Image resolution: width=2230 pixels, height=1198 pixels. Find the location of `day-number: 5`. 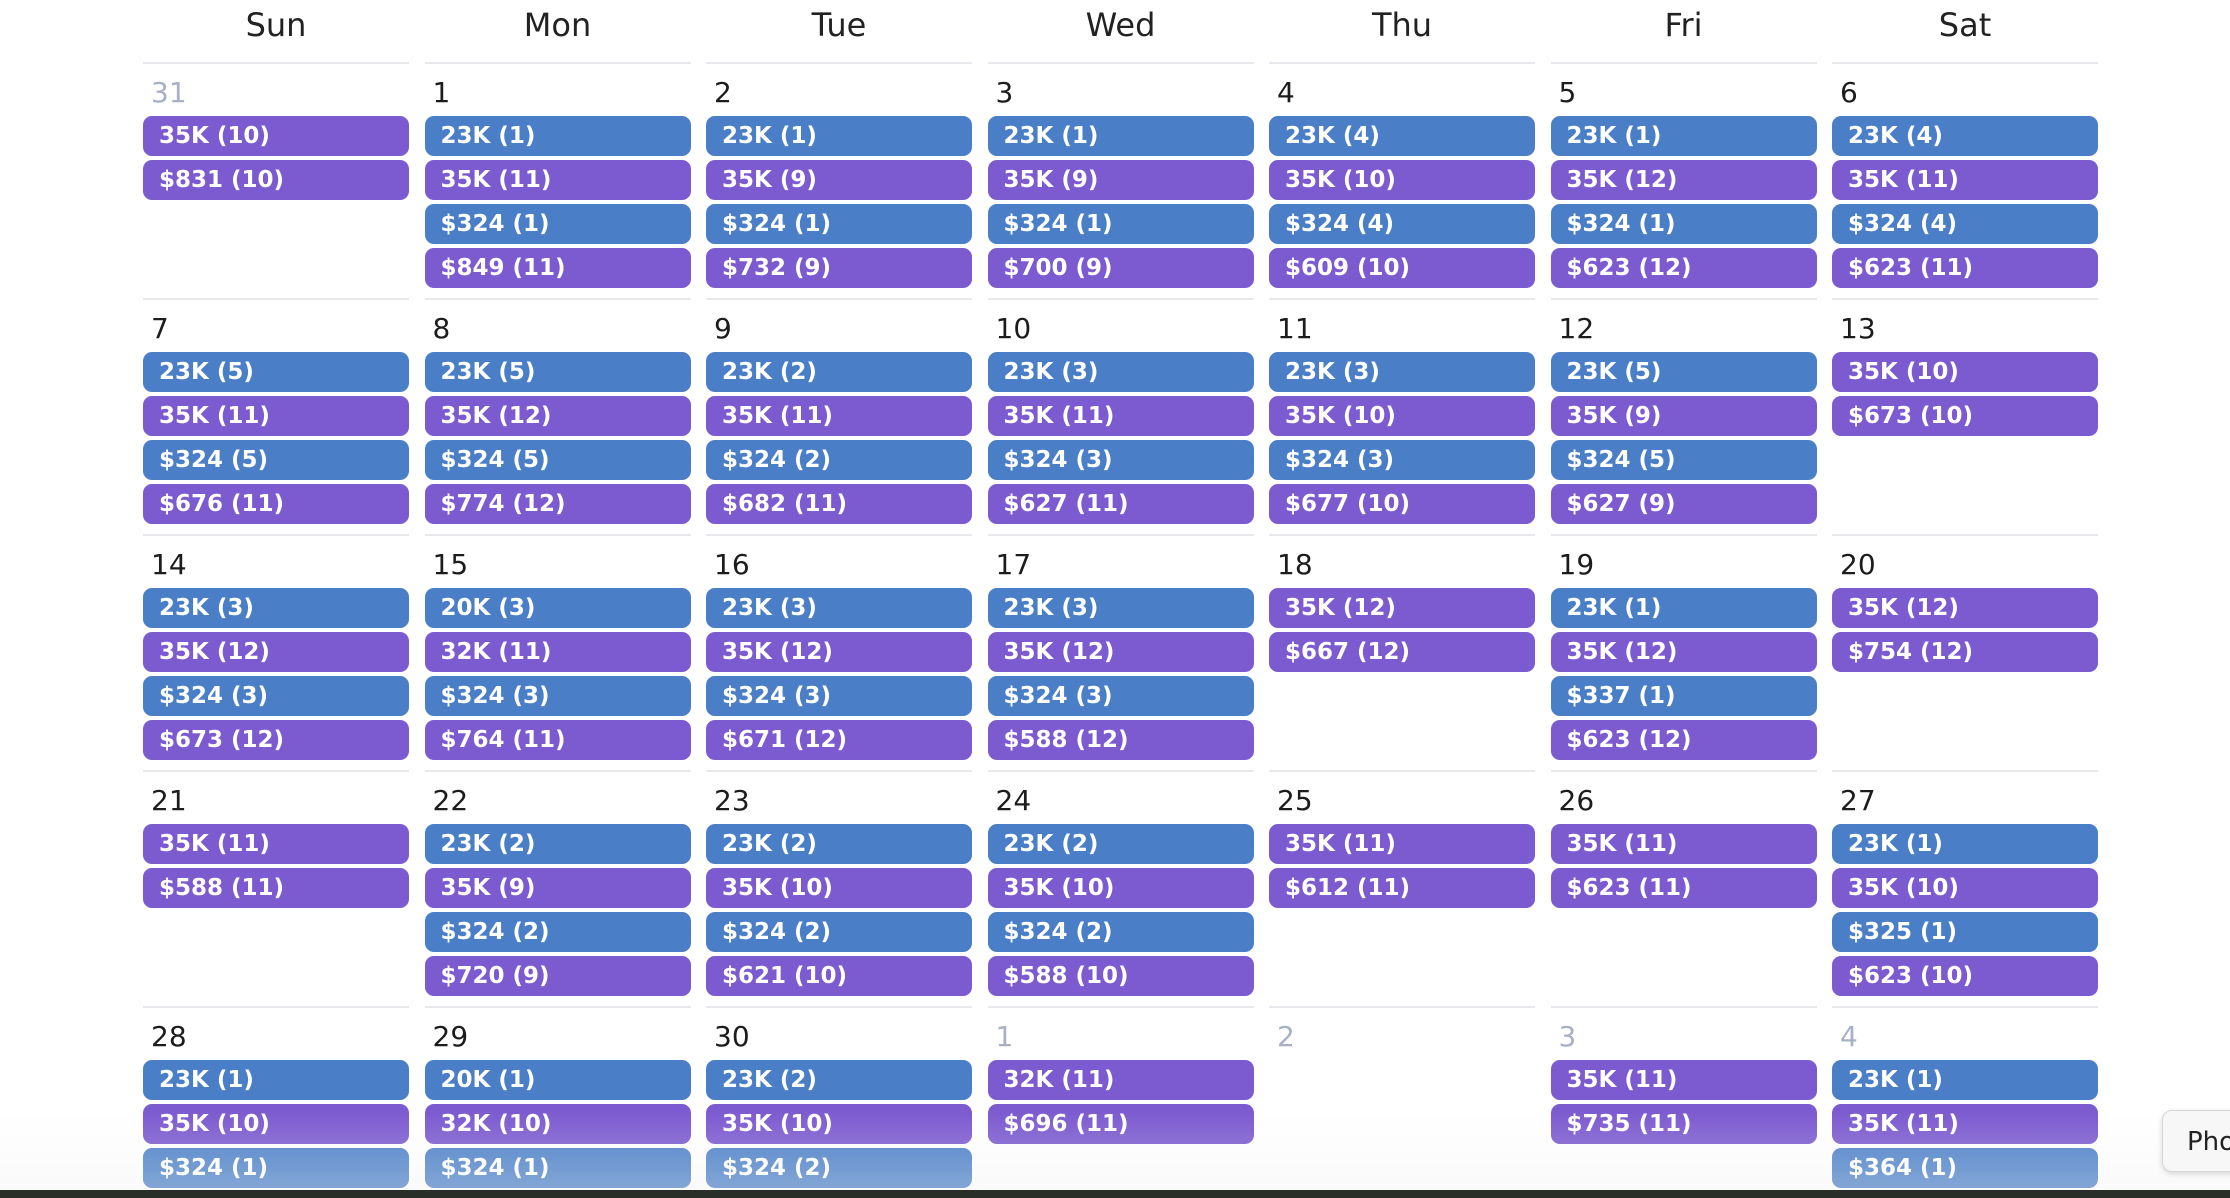

day-number: 5 is located at coordinates (1567, 92).